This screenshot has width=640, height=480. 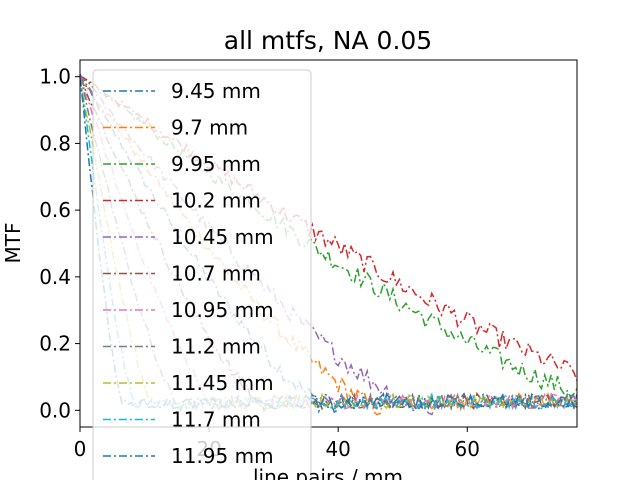 What do you see at coordinates (55, 277) in the screenshot?
I see `y-tick-label: 0.4` at bounding box center [55, 277].